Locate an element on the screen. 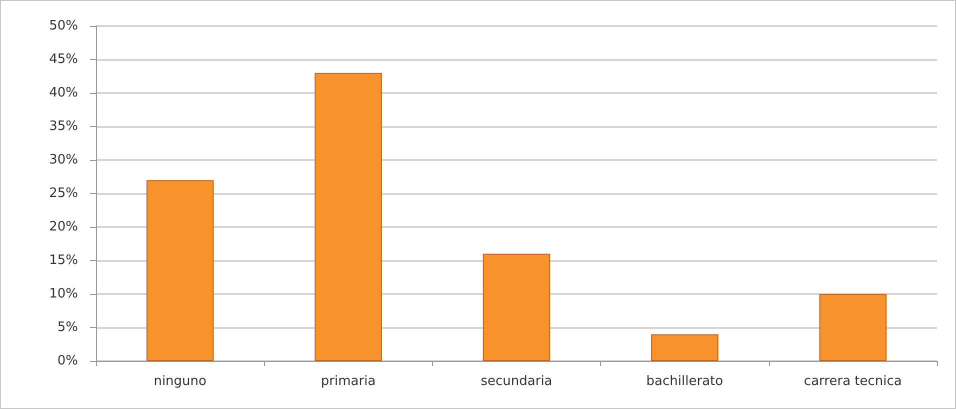 This screenshot has height=409, width=956. x-tick-label: primaria is located at coordinates (348, 381).